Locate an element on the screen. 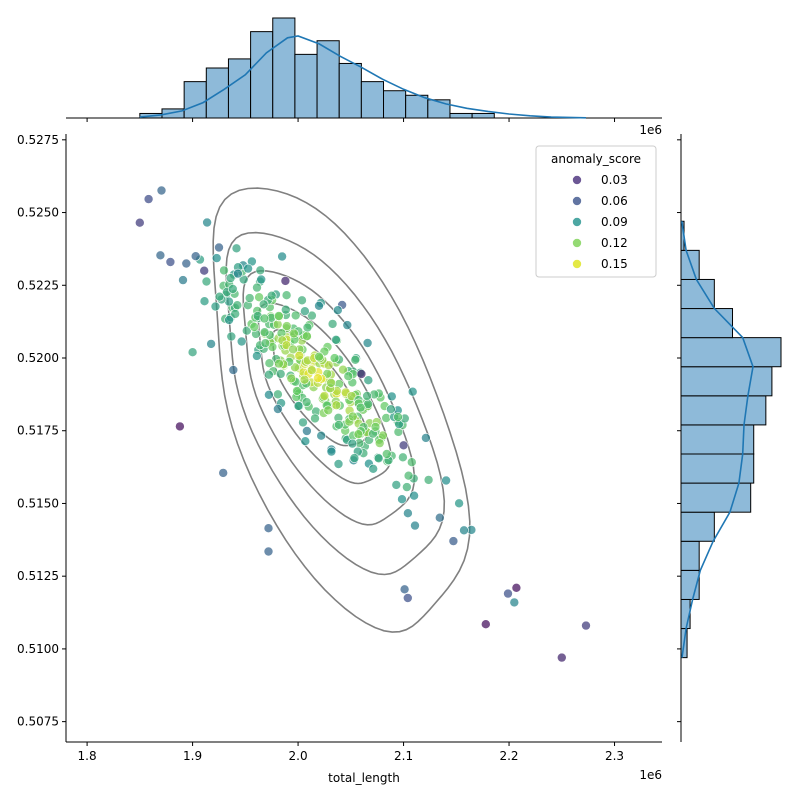 This screenshot has height=804, width=800. top-kde-curve is located at coordinates (363, 77).